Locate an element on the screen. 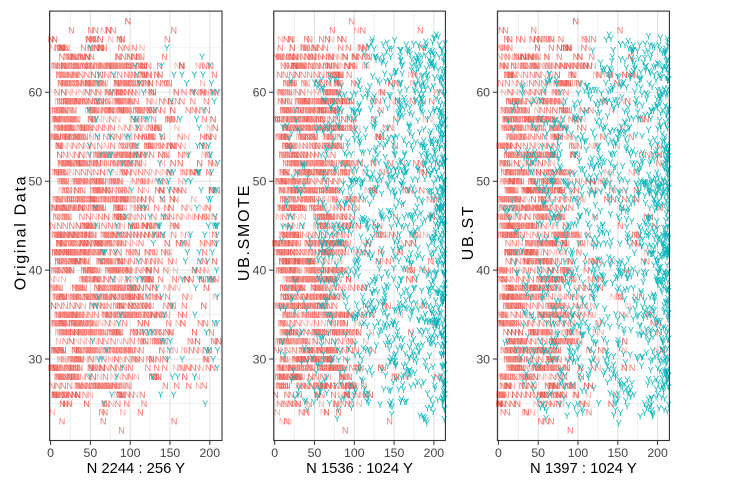  svg-text: NNNNNNNNNNNNNNNNNNNNNNNNNNN is located at coordinates (332, 368).